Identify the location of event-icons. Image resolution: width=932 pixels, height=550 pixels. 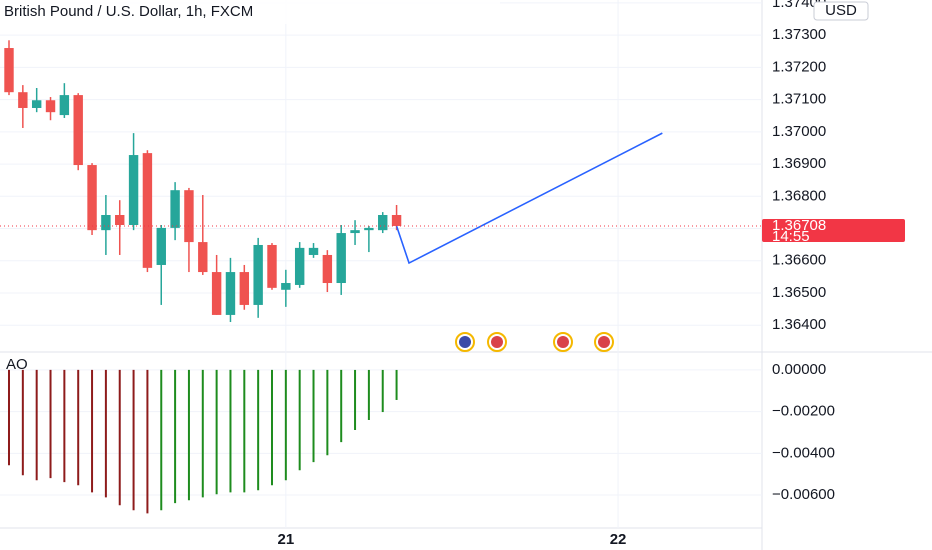
(534, 342).